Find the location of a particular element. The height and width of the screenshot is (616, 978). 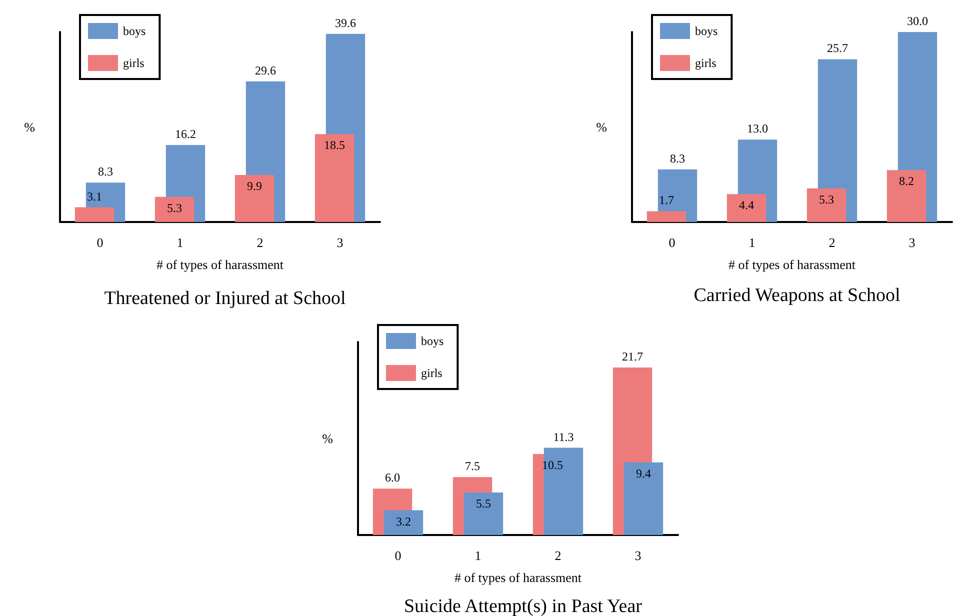

text: Carried Weapons at School is located at coordinates (797, 295).